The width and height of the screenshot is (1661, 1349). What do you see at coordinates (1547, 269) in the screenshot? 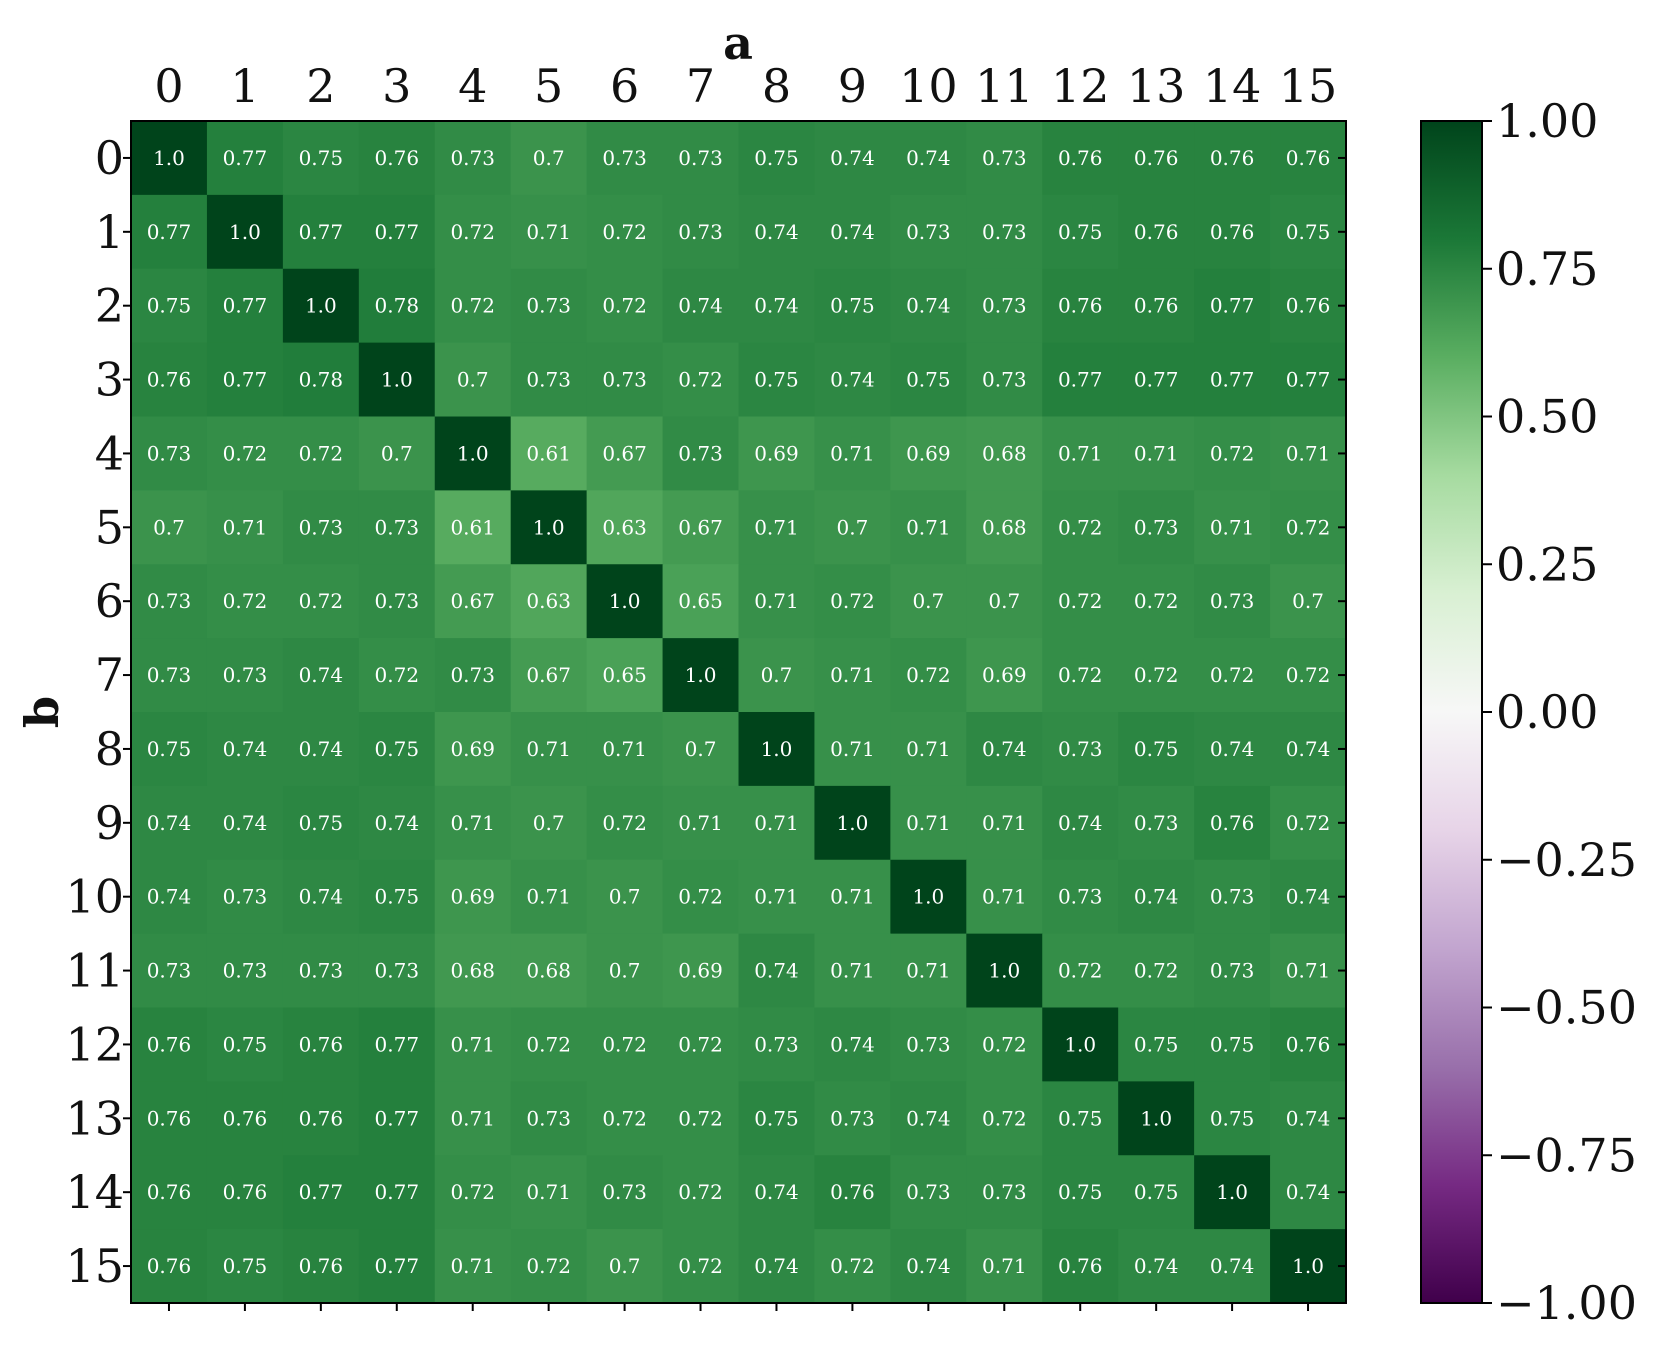
I see `colorbar-tick-label: 0.75` at bounding box center [1547, 269].